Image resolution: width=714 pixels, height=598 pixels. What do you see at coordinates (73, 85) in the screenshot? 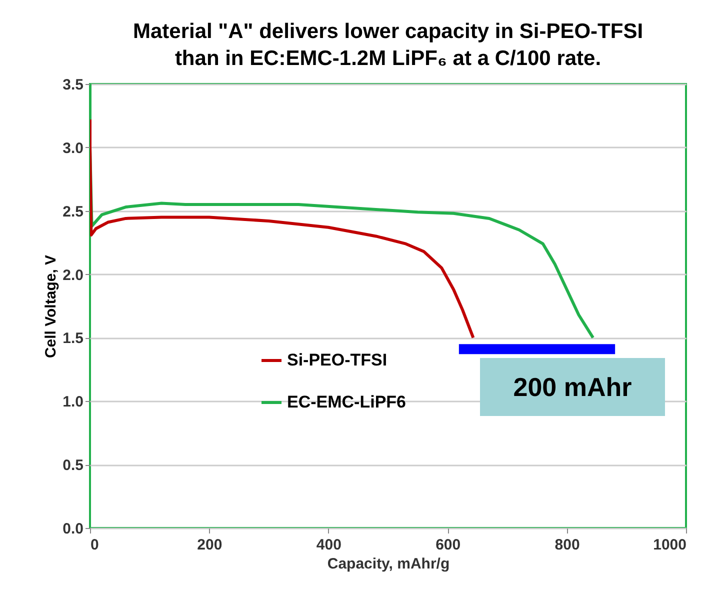
I see `y-tick-label: 3.5` at bounding box center [73, 85].